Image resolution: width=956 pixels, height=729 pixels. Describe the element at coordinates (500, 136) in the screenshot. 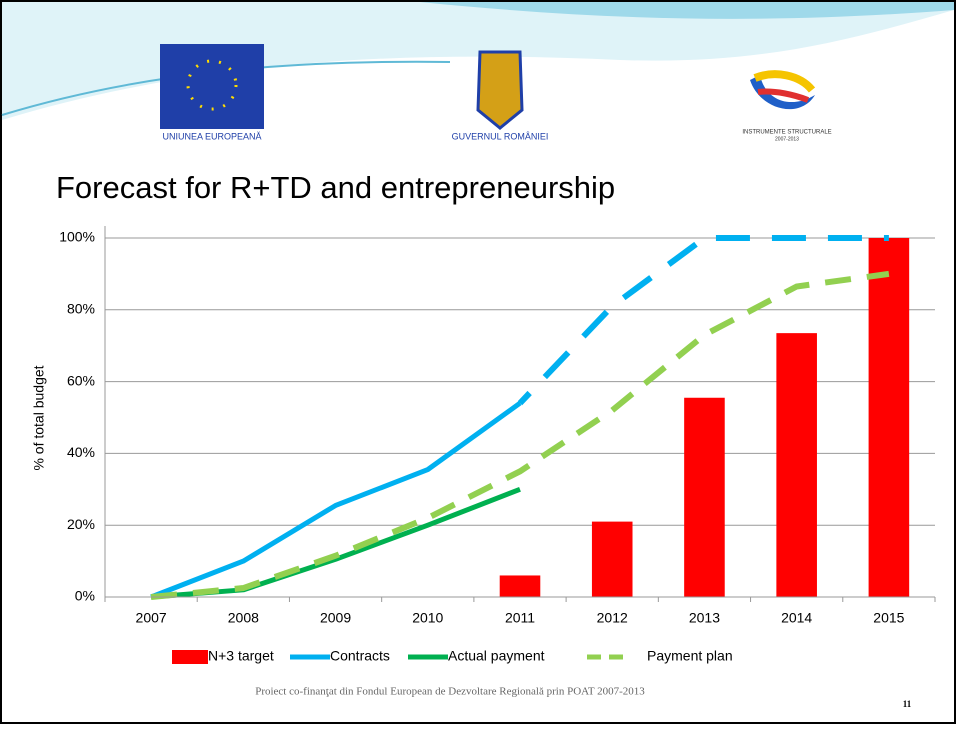

I see `logo-caption: GUVERNUL ROMÂNIEI` at that location.